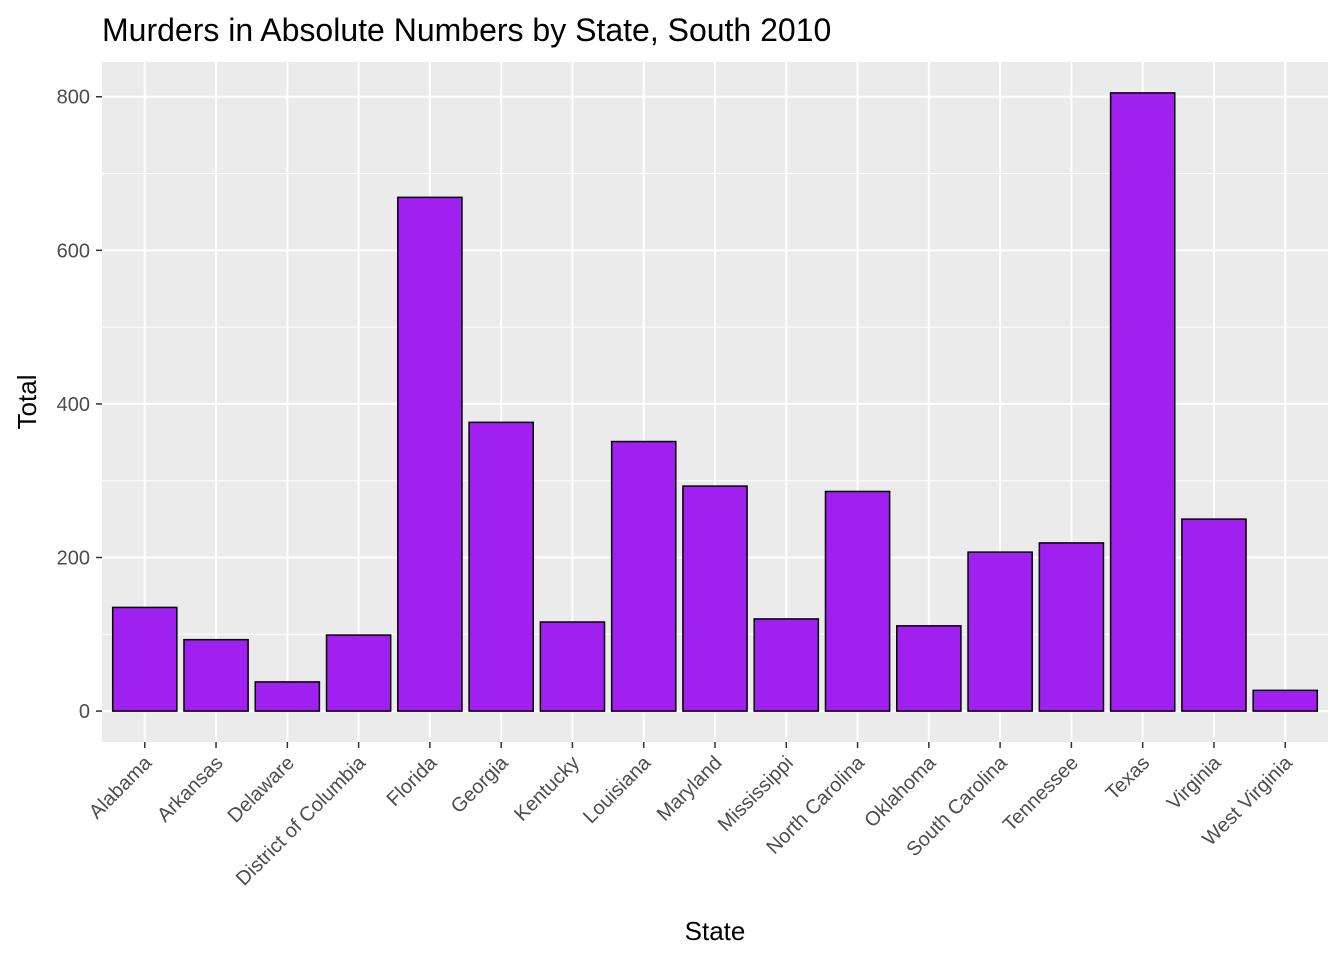 The image size is (1344, 965). What do you see at coordinates (1214, 615) in the screenshot?
I see `bar-virginia` at bounding box center [1214, 615].